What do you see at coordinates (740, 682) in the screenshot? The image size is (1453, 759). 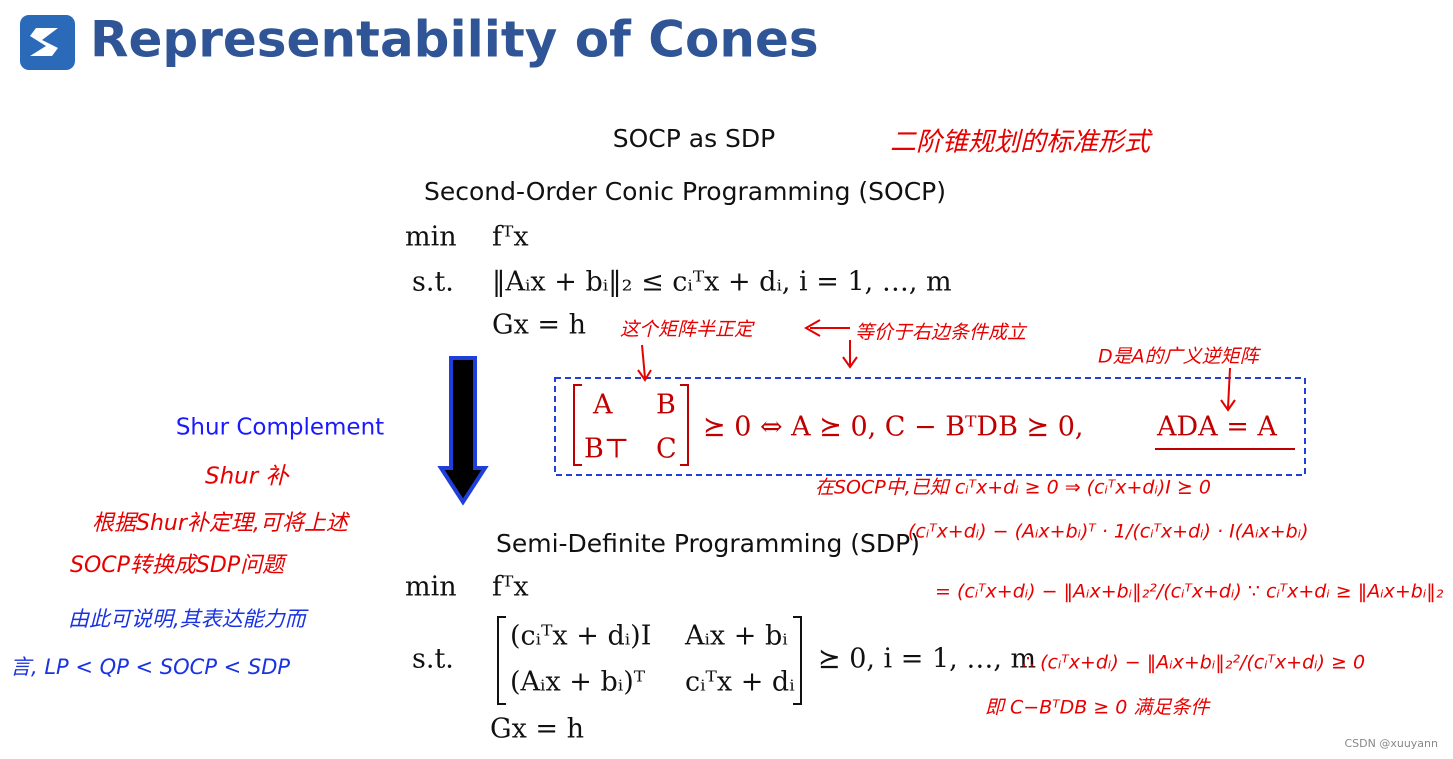 I see `cell: cᵢᵀx + dᵢ` at bounding box center [740, 682].